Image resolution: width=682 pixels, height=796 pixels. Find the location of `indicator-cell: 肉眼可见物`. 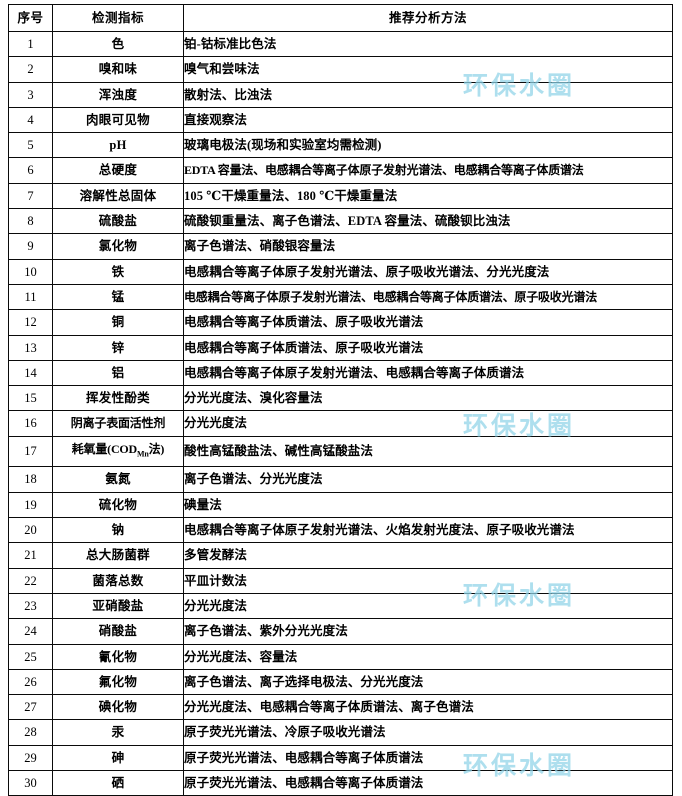

indicator-cell: 肉眼可见物 is located at coordinates (118, 120).